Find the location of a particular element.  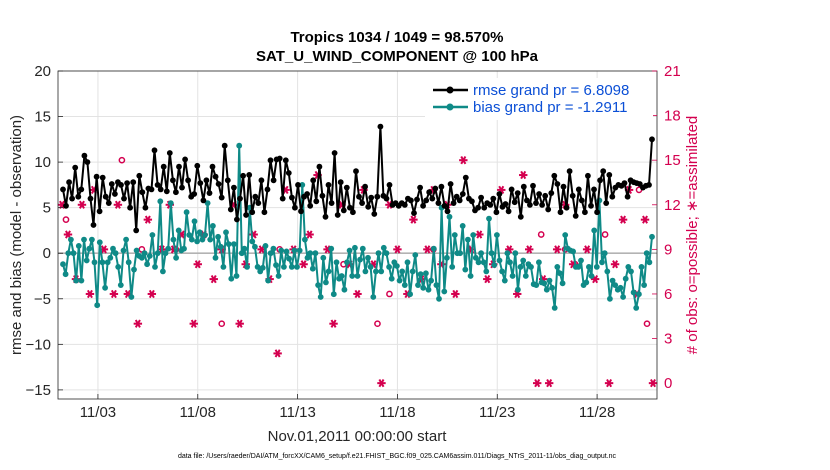

x-tick-label: 11/28 is located at coordinates (597, 412).